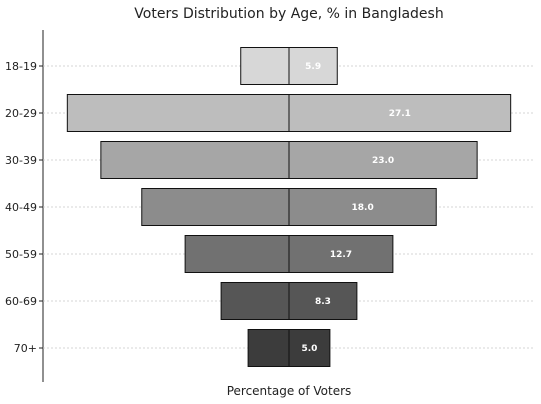 This screenshot has height=404, width=541. What do you see at coordinates (21, 160) in the screenshot?
I see `y-tick-label-30-39: 30-39` at bounding box center [21, 160].